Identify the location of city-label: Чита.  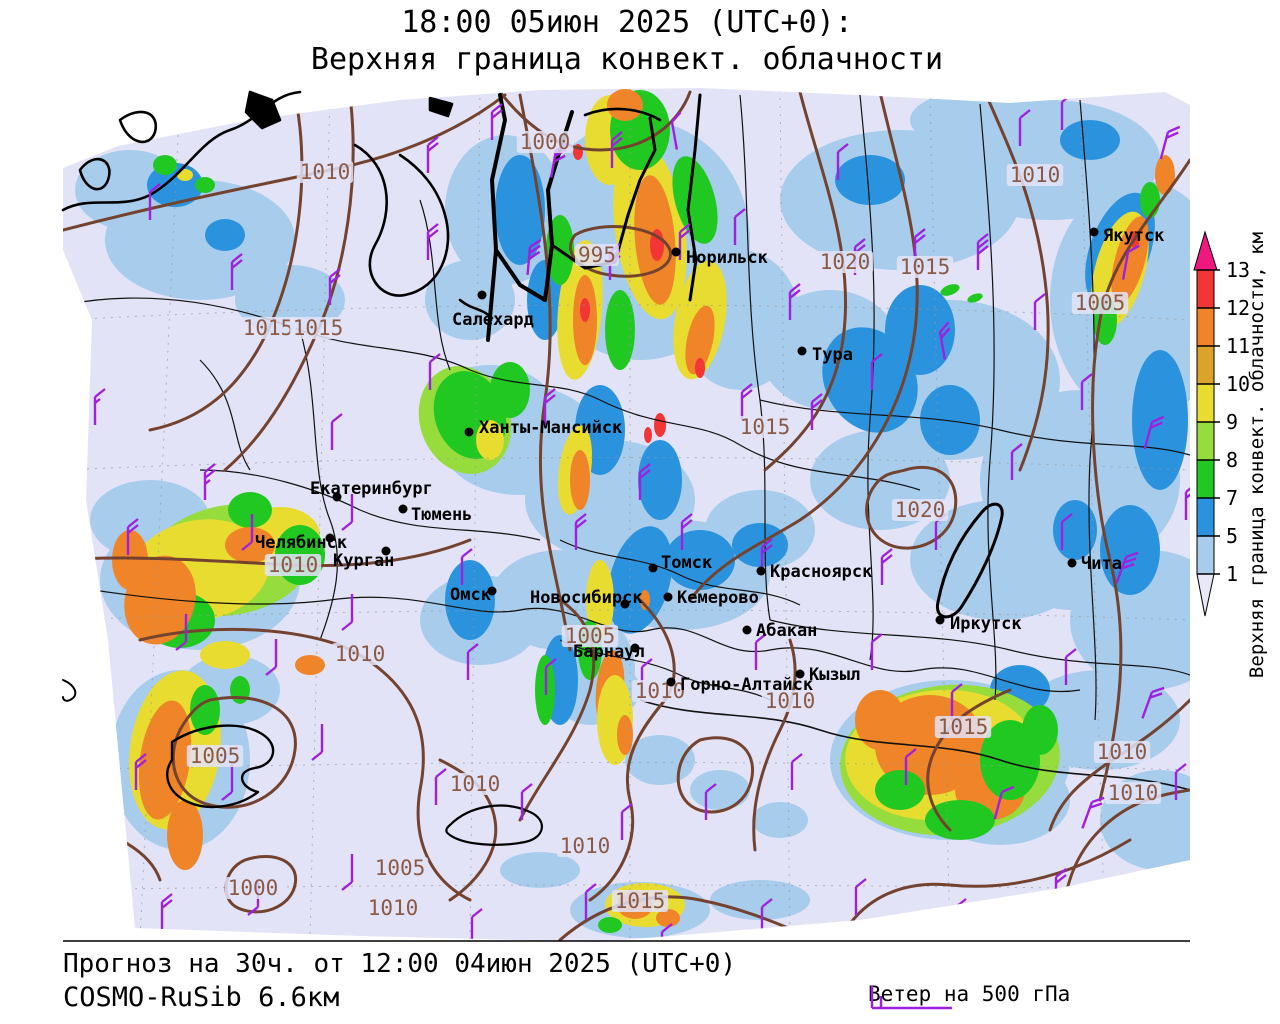
(1101, 564).